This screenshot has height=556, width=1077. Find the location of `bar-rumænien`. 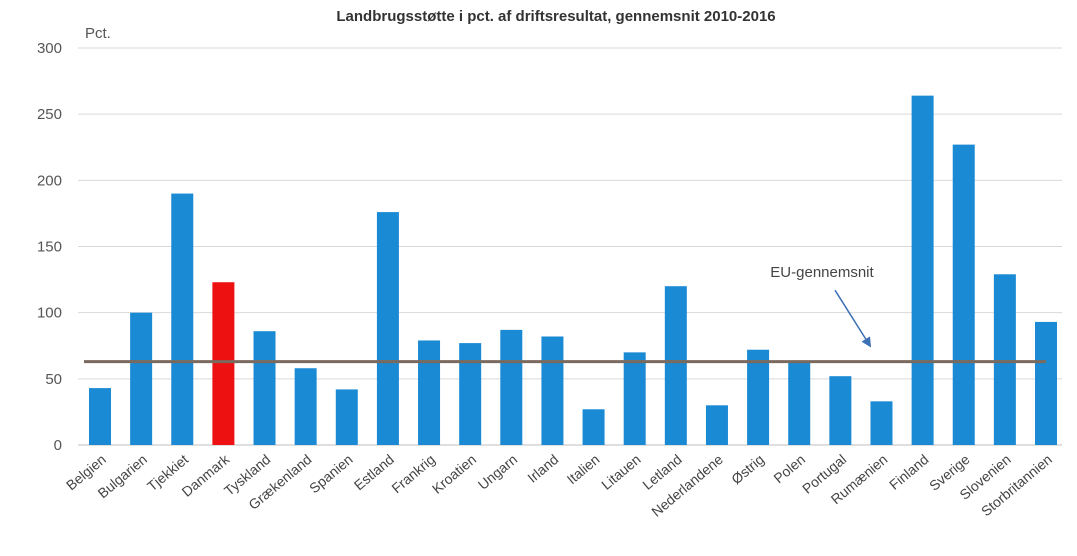

bar-rumænien is located at coordinates (881, 423).